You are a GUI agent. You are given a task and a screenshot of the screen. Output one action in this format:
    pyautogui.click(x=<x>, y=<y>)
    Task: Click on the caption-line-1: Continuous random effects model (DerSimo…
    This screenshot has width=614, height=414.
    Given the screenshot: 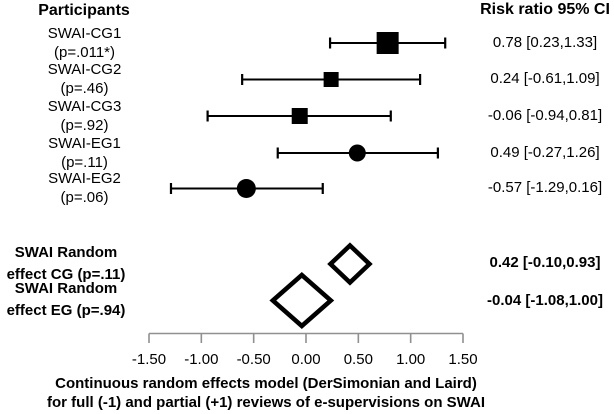 What is the action you would take?
    pyautogui.click(x=266, y=383)
    